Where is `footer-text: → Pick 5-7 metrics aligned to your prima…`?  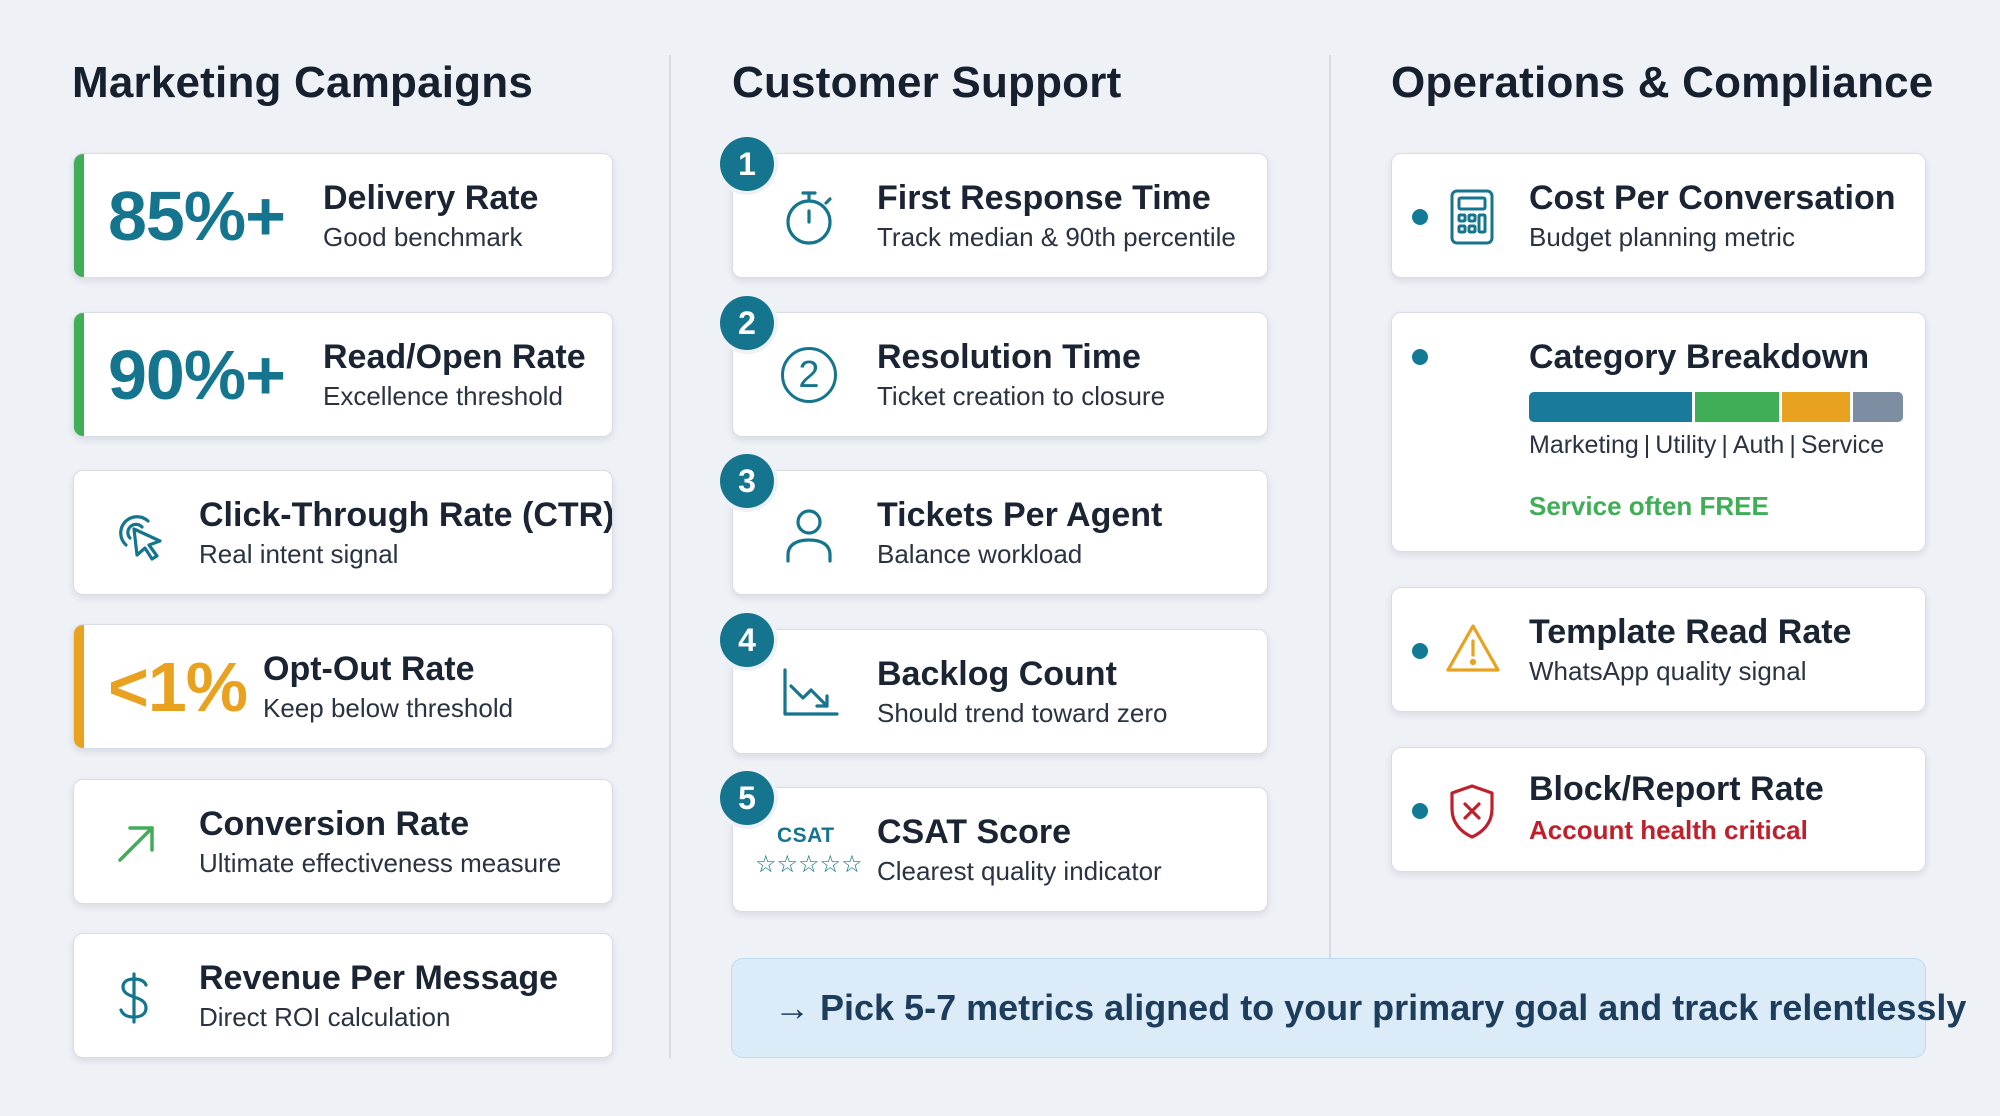
footer-text: → Pick 5-7 metrics aligned to your prima… is located at coordinates (1370, 1007).